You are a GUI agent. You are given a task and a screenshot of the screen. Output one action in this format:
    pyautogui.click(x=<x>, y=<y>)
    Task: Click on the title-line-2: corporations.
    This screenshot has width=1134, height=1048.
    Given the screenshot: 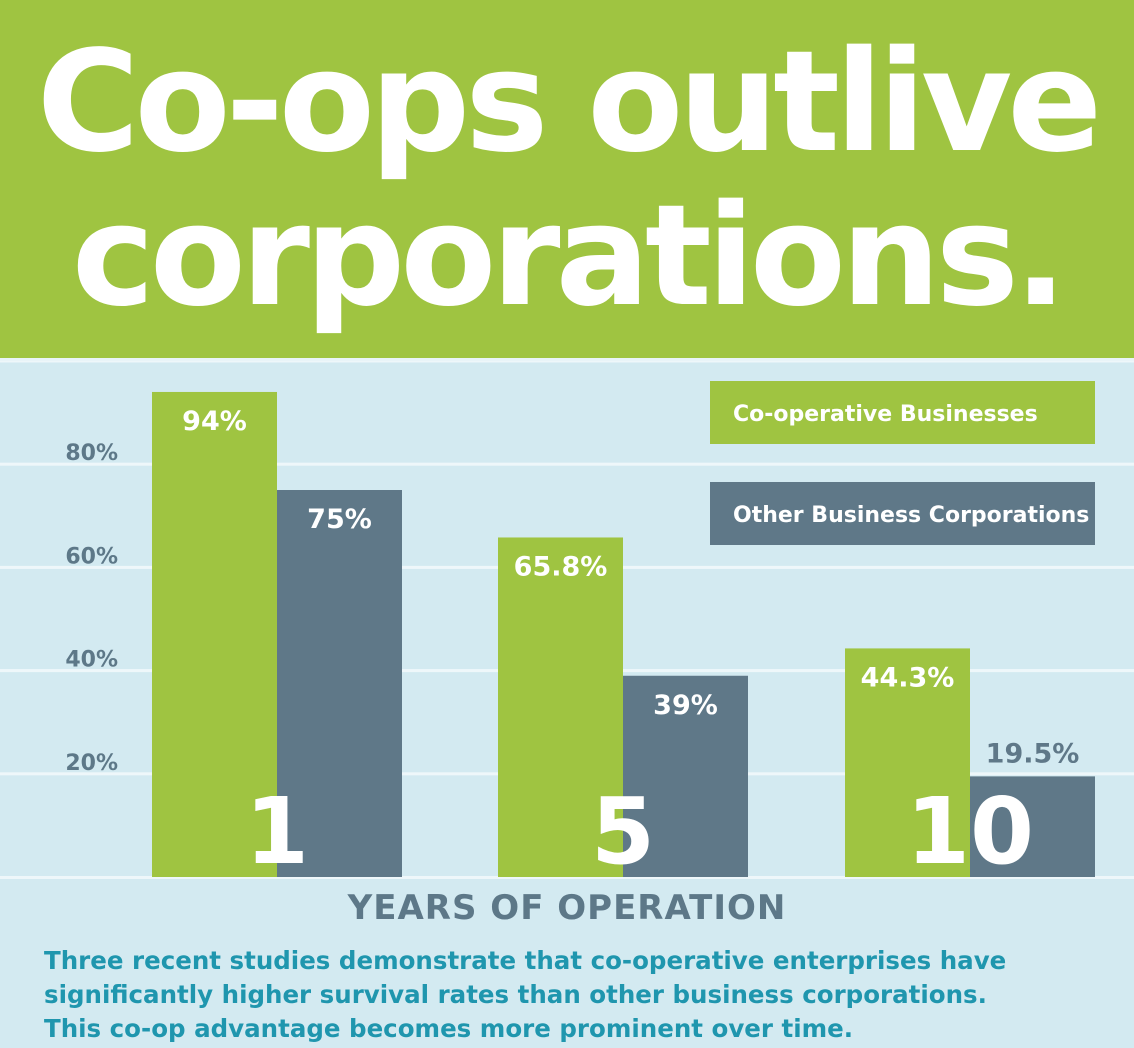 What is the action you would take?
    pyautogui.click(x=569, y=256)
    